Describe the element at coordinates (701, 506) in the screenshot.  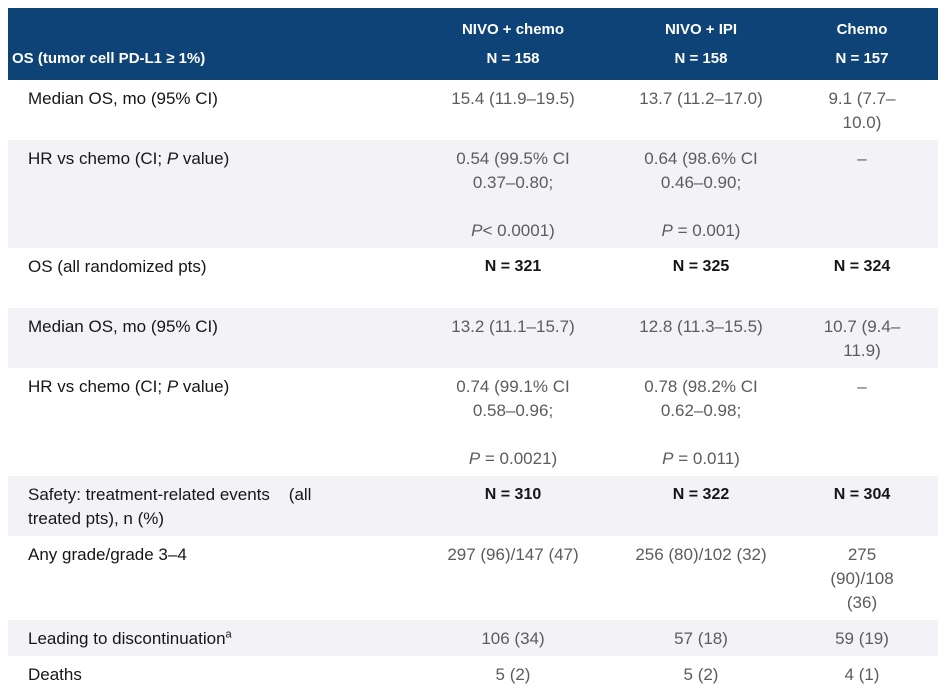
I see `n-value-cell: N = 322` at that location.